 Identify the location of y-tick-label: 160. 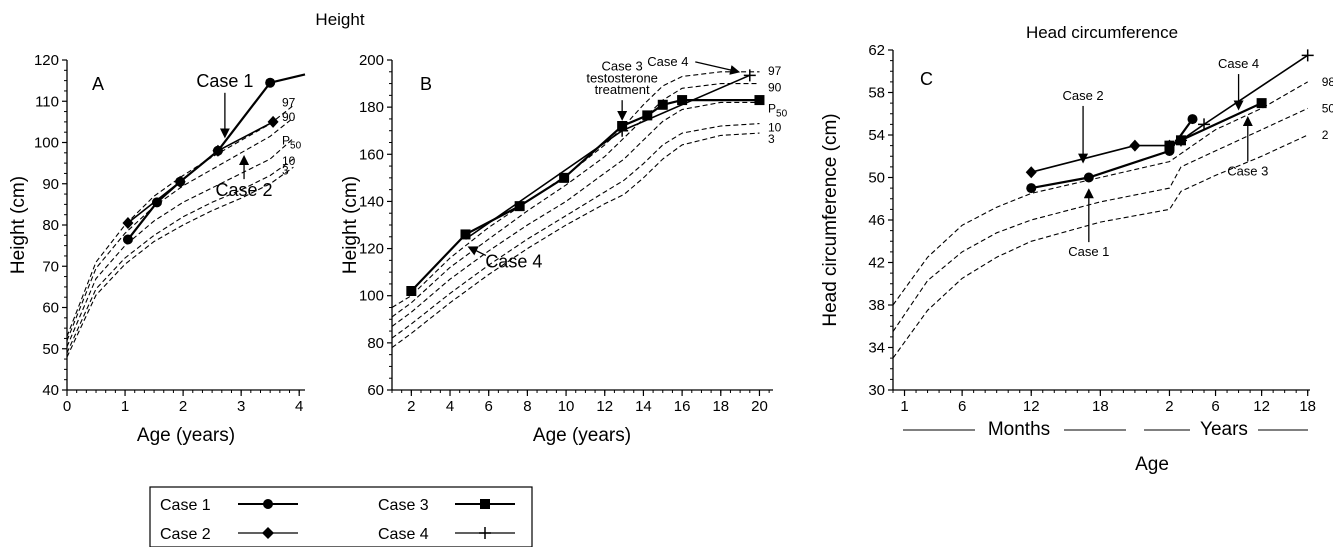
(371, 154).